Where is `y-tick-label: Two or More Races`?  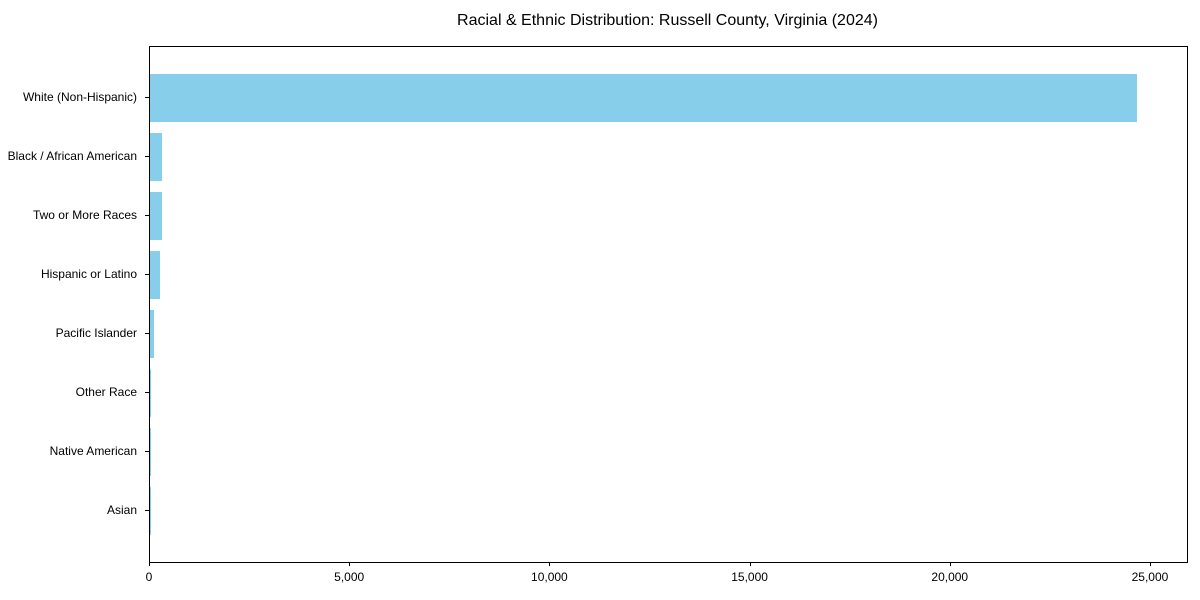 y-tick-label: Two or More Races is located at coordinates (84, 215).